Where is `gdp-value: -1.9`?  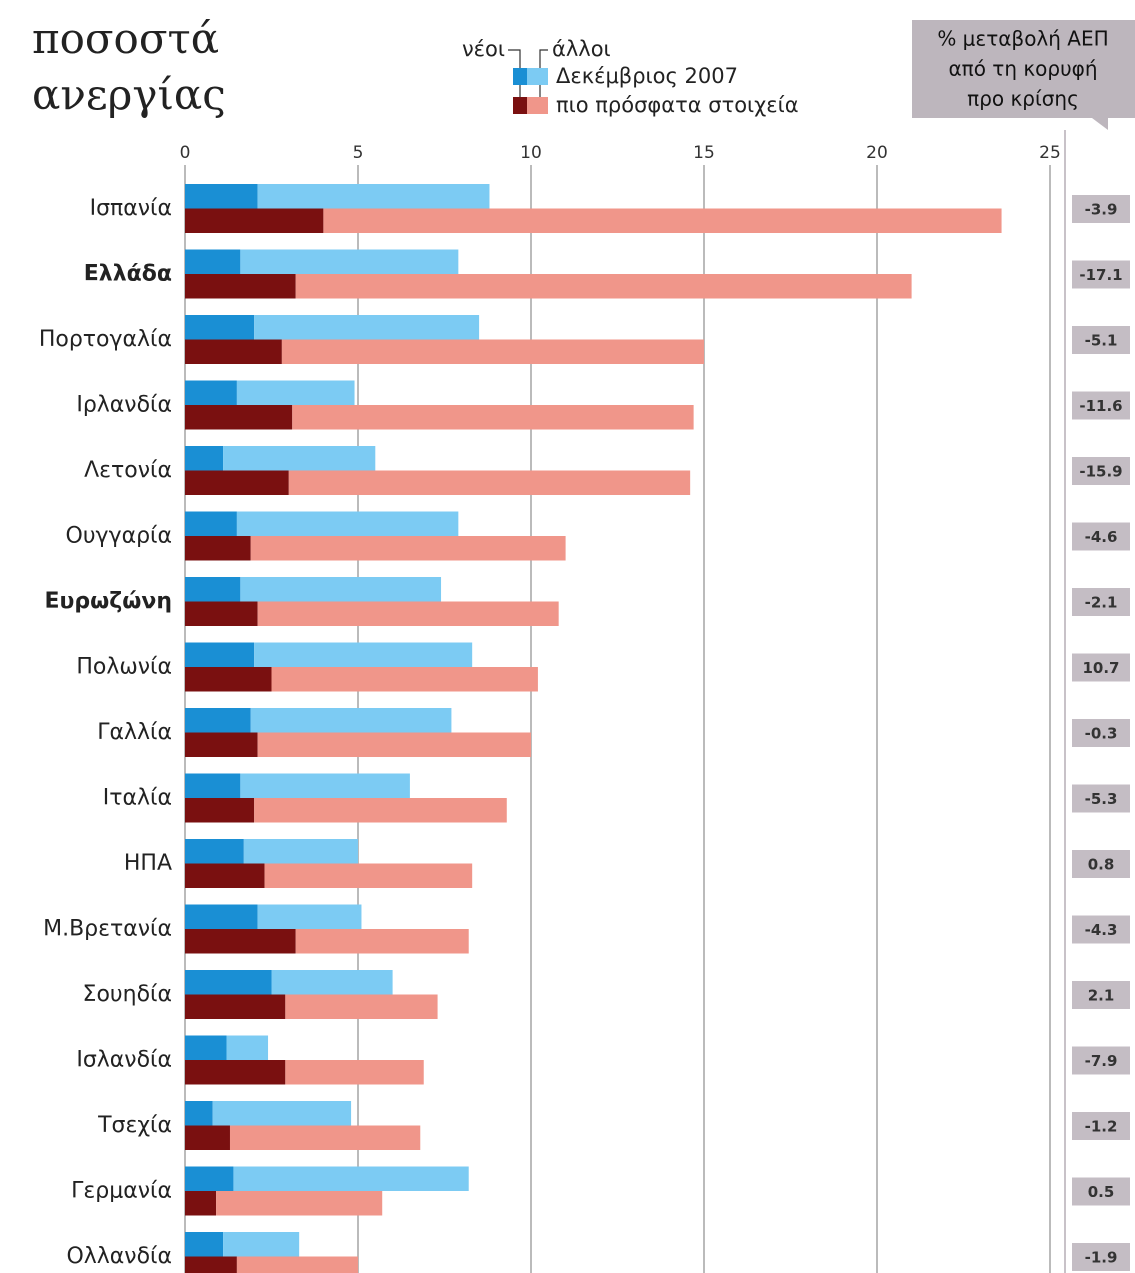 gdp-value: -1.9 is located at coordinates (1101, 1258).